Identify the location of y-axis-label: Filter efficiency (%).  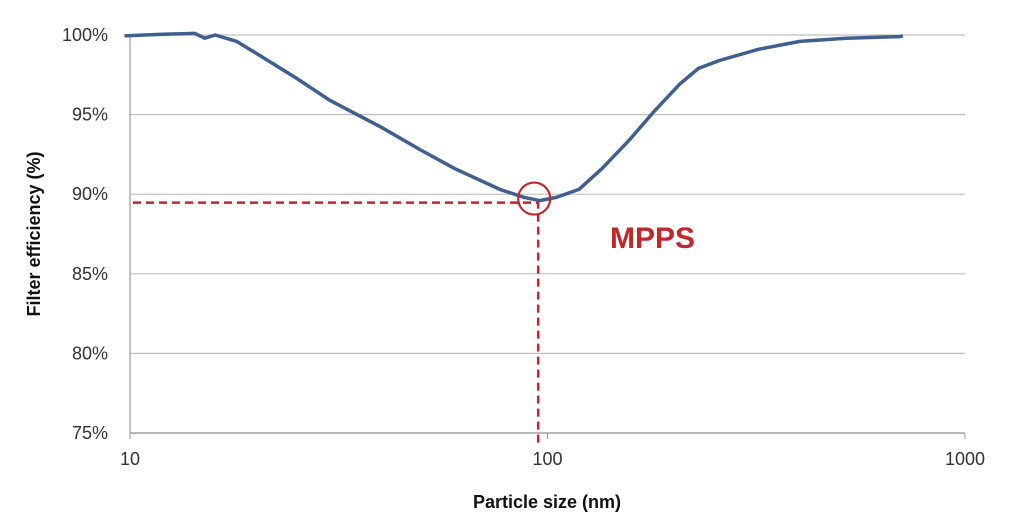
(34, 233).